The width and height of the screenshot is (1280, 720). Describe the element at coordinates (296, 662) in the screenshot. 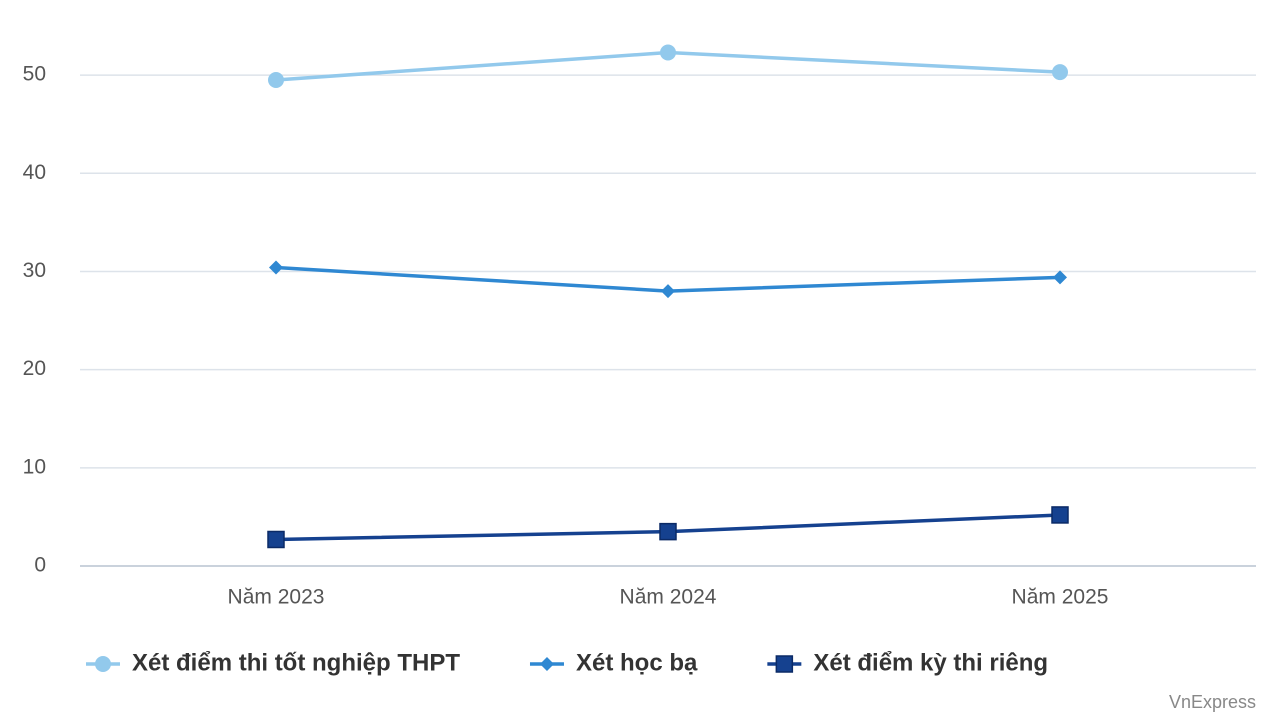

I see `legend-label: Xét điểm thi tốt nghiệp THPT` at that location.